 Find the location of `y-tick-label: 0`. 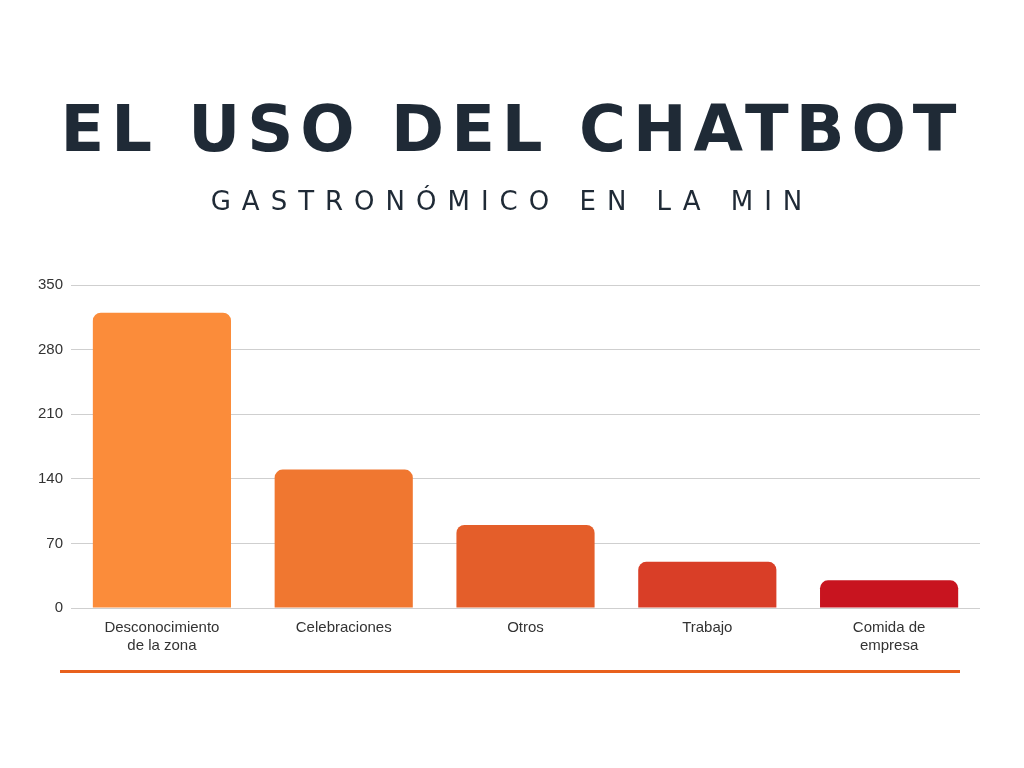

y-tick-label: 0 is located at coordinates (59, 607).